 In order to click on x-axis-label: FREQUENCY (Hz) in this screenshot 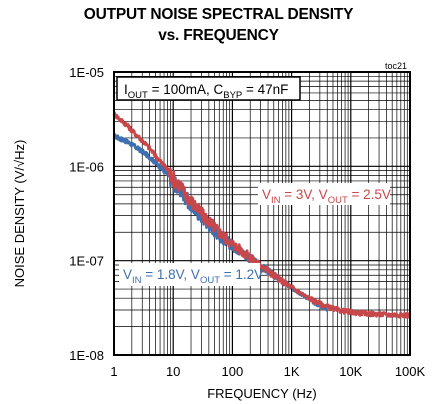, I will do `click(262, 393)`.